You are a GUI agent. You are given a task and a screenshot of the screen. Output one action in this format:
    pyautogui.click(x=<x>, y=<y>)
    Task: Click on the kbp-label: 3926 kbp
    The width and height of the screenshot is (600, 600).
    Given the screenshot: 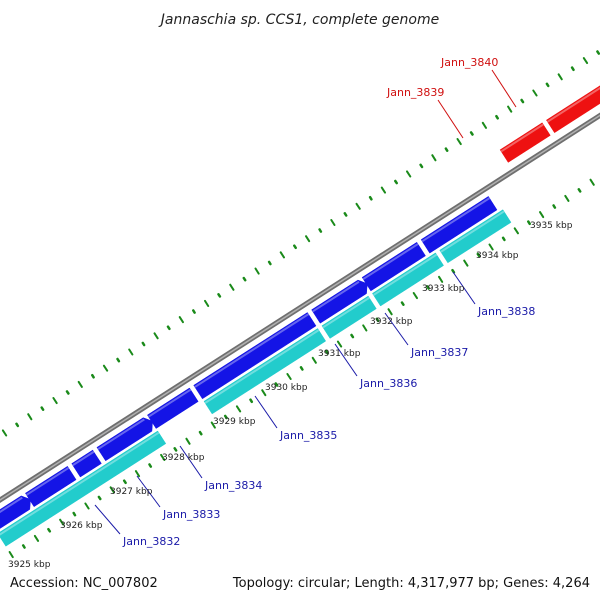 What is the action you would take?
    pyautogui.click(x=81, y=526)
    